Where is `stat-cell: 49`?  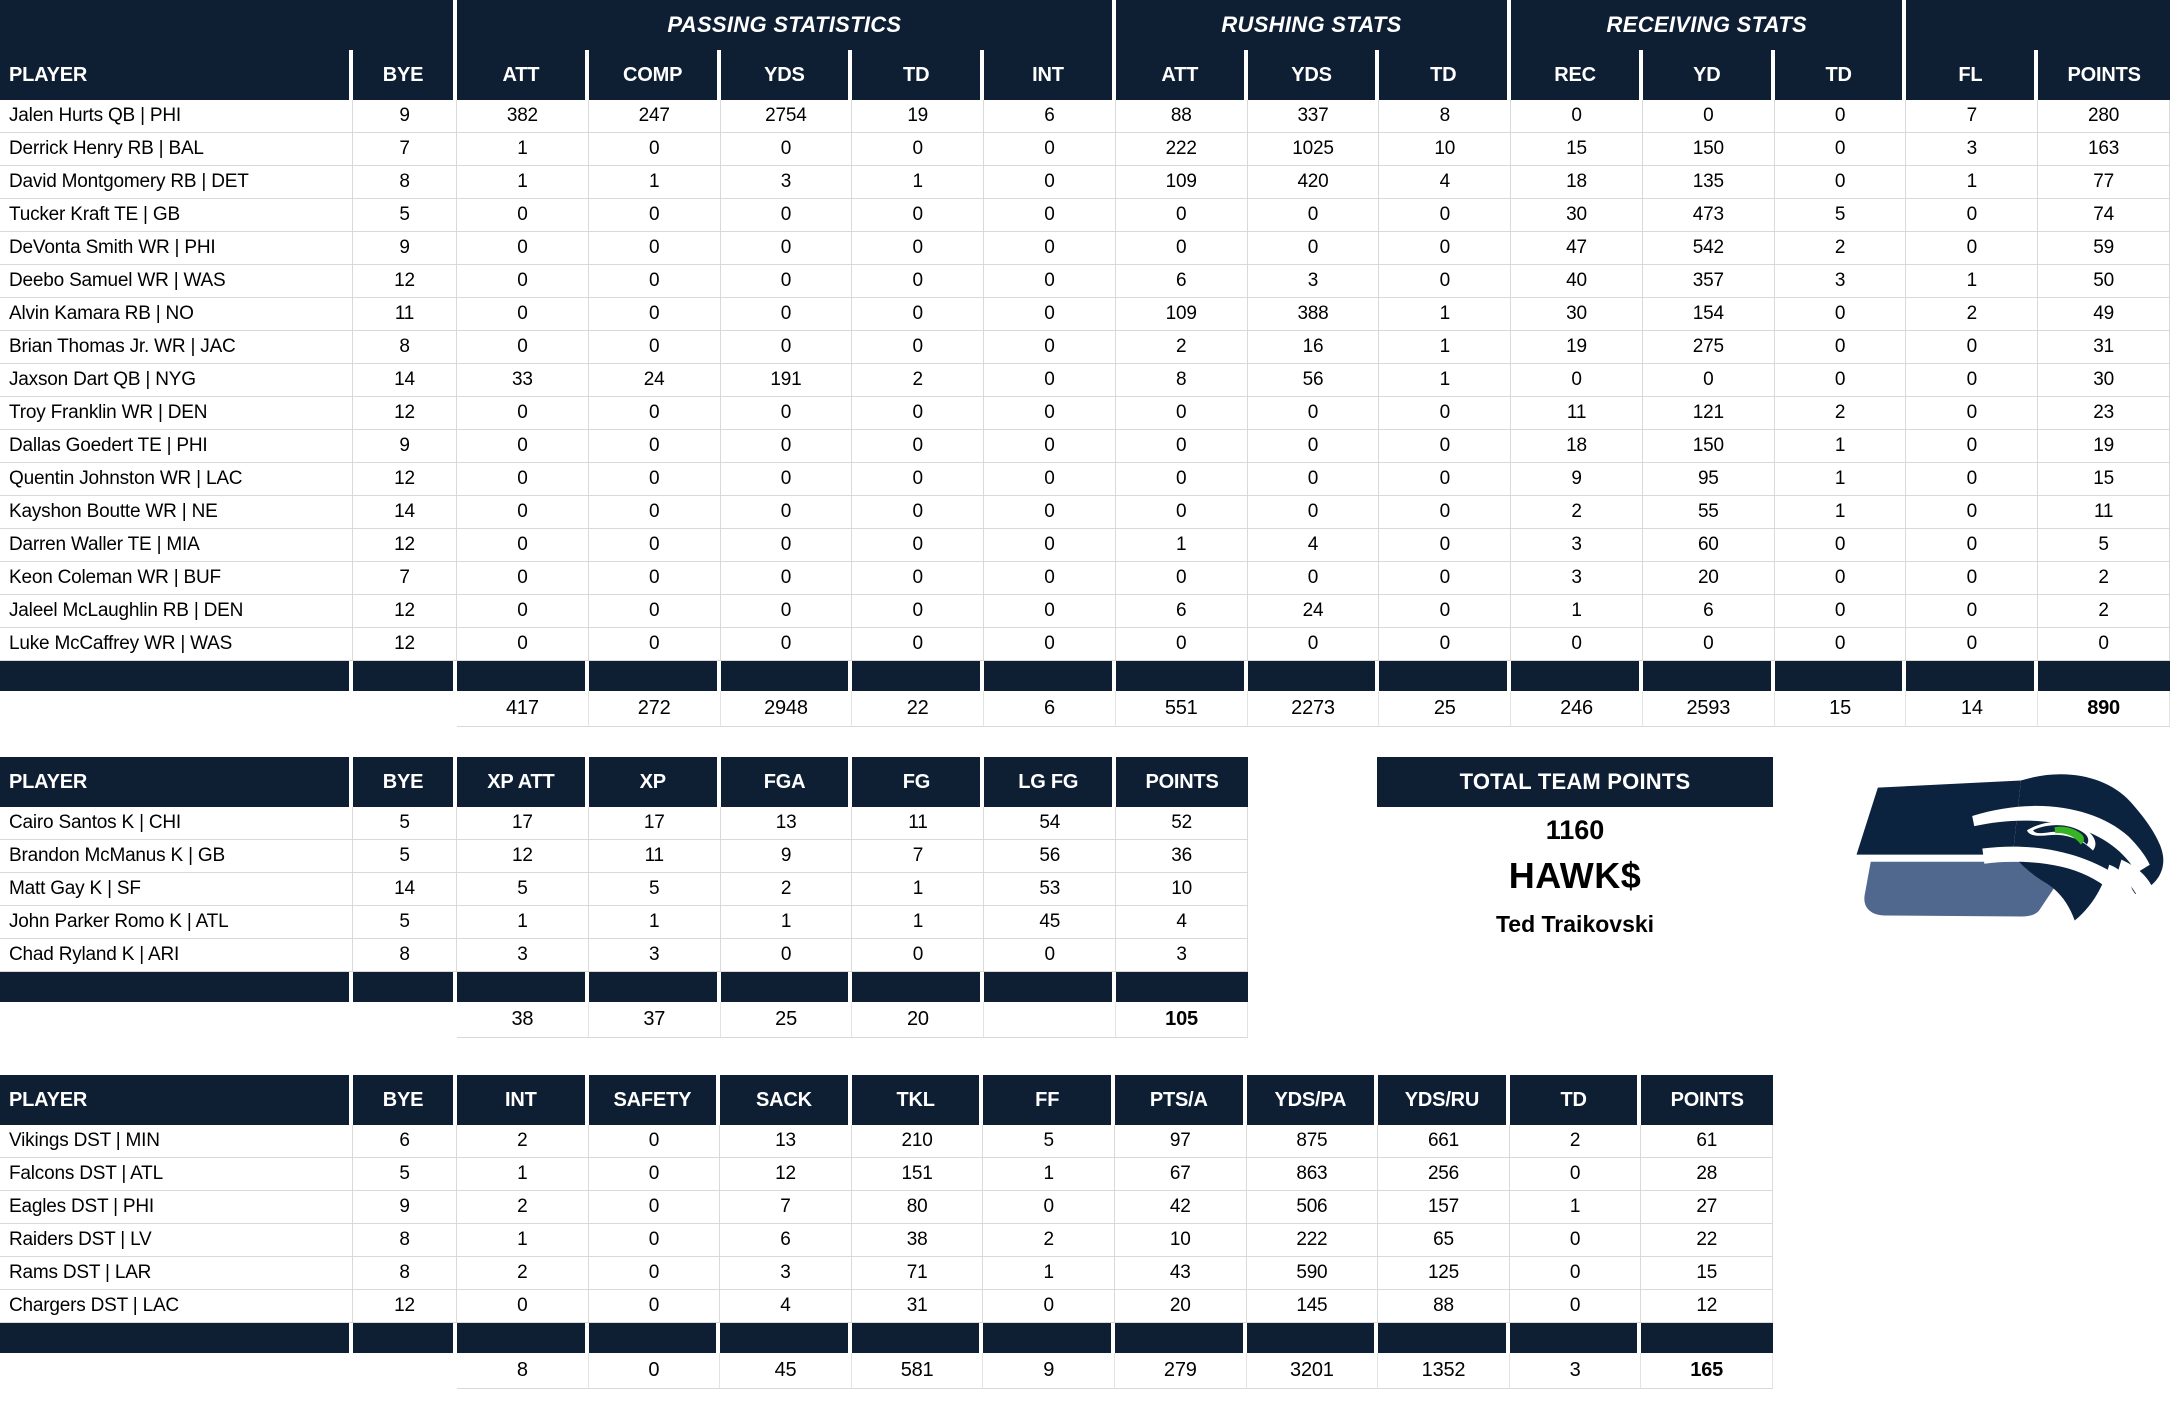
stat-cell: 49 is located at coordinates (2104, 314).